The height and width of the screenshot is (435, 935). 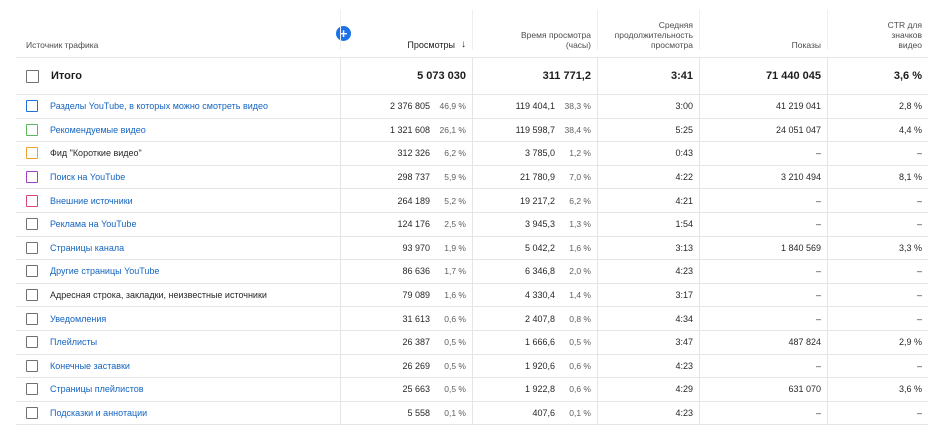 What do you see at coordinates (580, 200) in the screenshot?
I see `watch-time-percent: 6,2 %` at bounding box center [580, 200].